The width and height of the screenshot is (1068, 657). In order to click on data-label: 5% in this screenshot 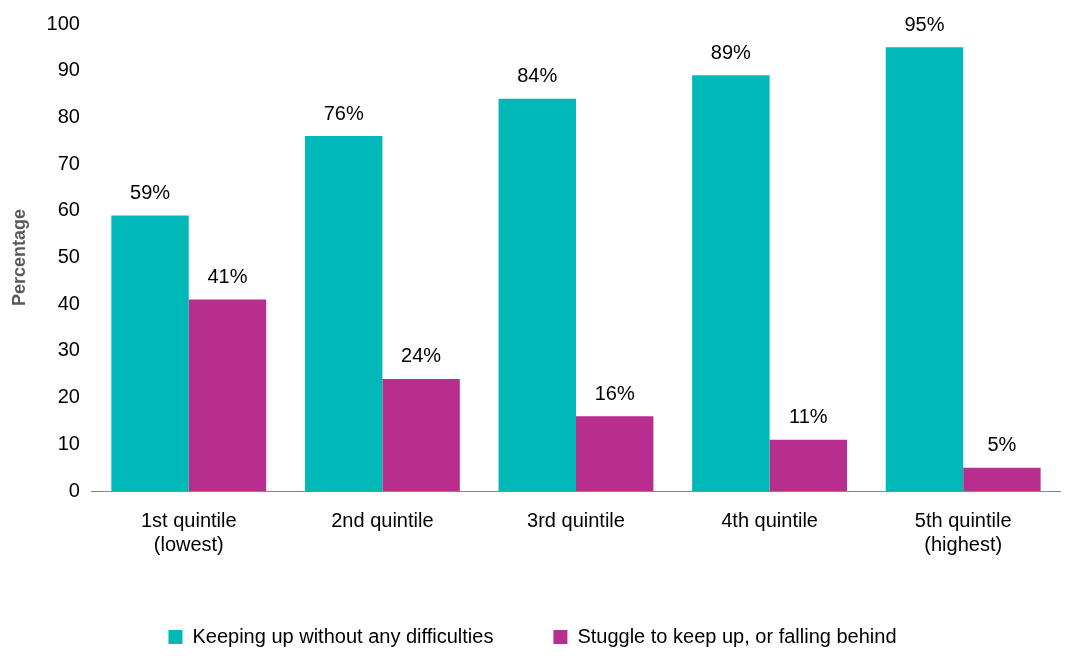, I will do `click(1002, 444)`.